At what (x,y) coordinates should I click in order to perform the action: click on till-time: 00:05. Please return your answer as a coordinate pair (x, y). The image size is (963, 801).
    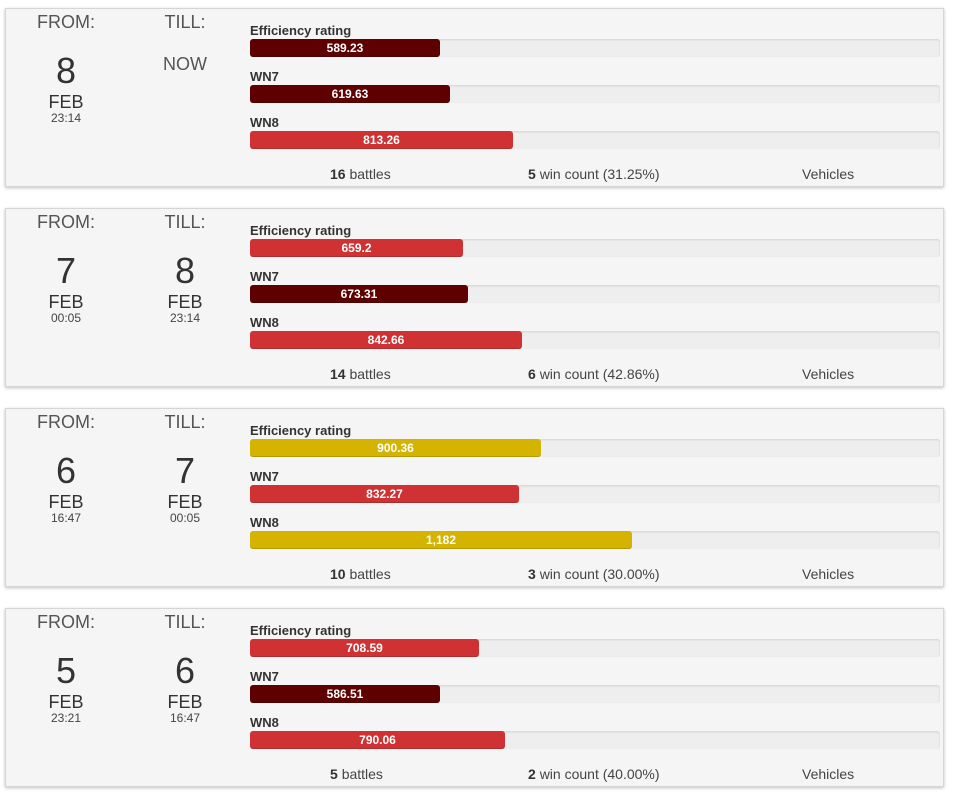
    Looking at the image, I should click on (185, 518).